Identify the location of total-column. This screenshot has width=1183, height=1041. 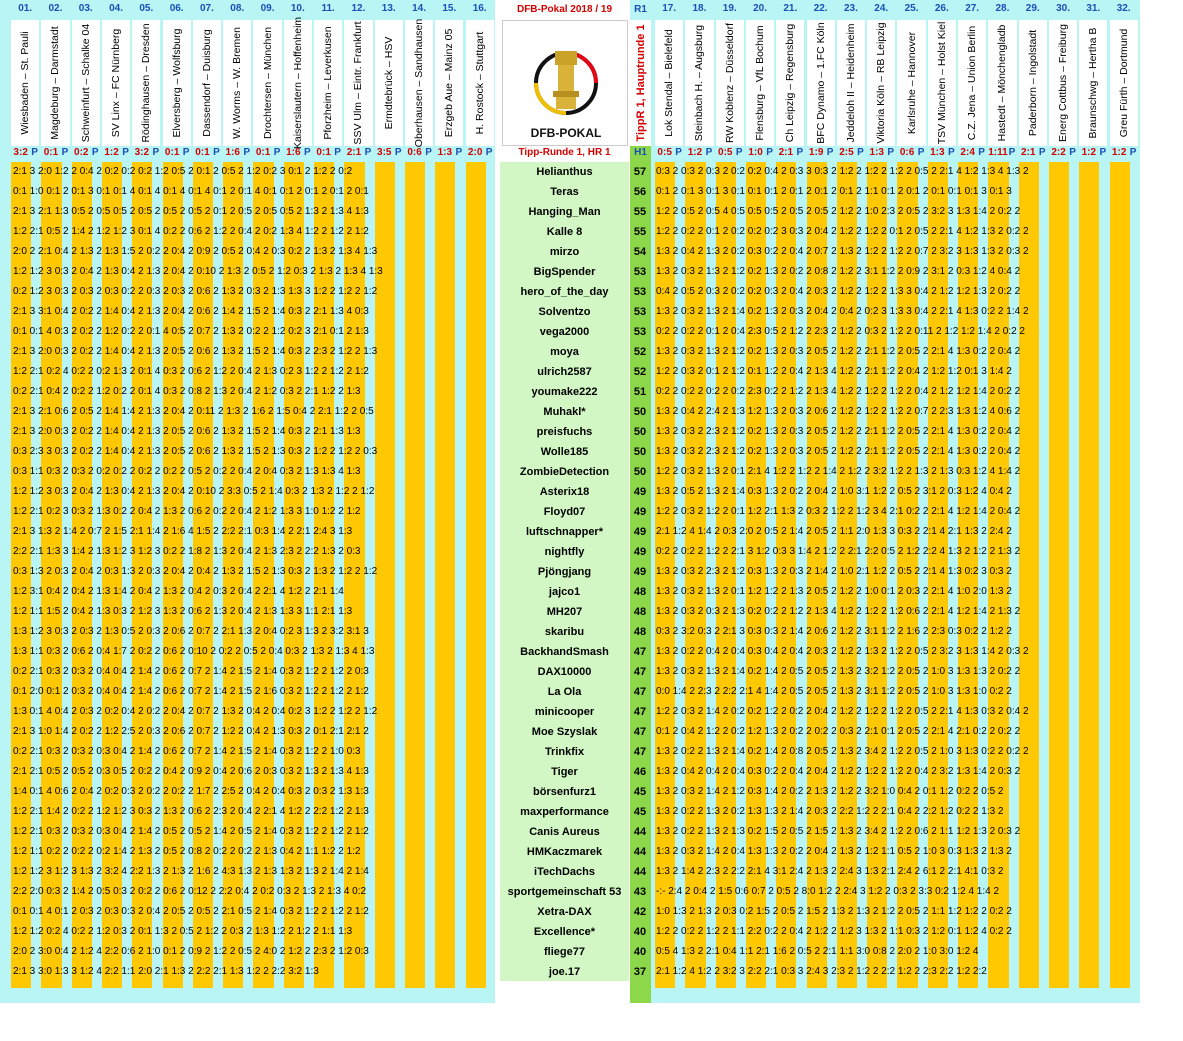
(640, 501).